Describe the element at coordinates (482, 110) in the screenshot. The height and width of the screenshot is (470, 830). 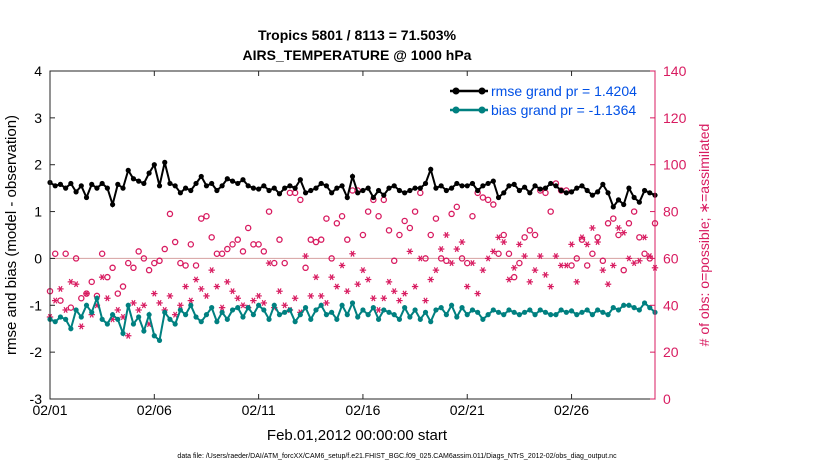
I see `legend-bias-marker-b` at that location.